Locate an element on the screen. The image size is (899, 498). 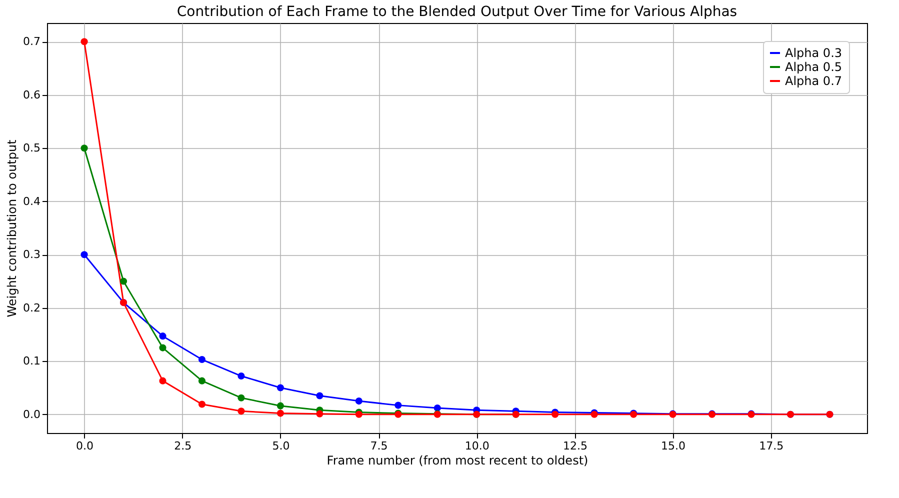
legend-label: Alpha 0.3 is located at coordinates (813, 53).